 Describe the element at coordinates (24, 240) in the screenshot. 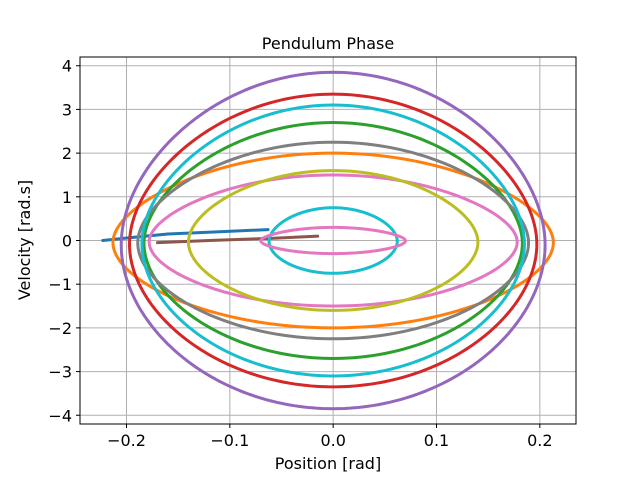

I see `y-axis-label: Velocity [rad.s]` at that location.